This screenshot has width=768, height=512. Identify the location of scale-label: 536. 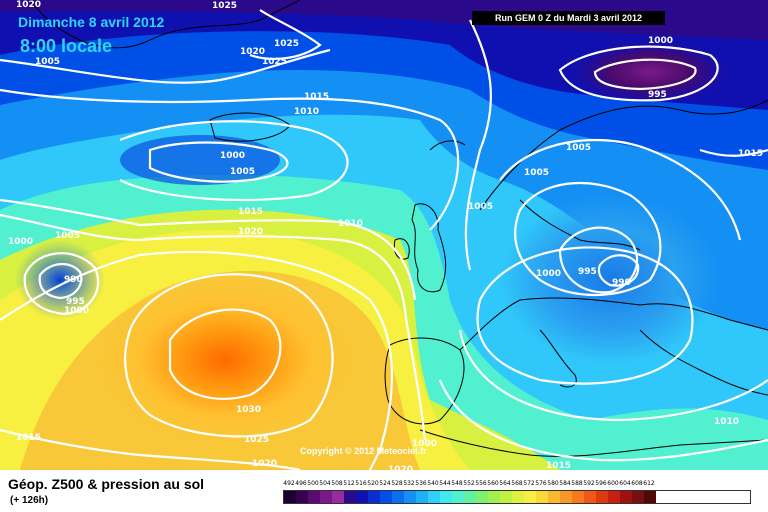
(421, 483).